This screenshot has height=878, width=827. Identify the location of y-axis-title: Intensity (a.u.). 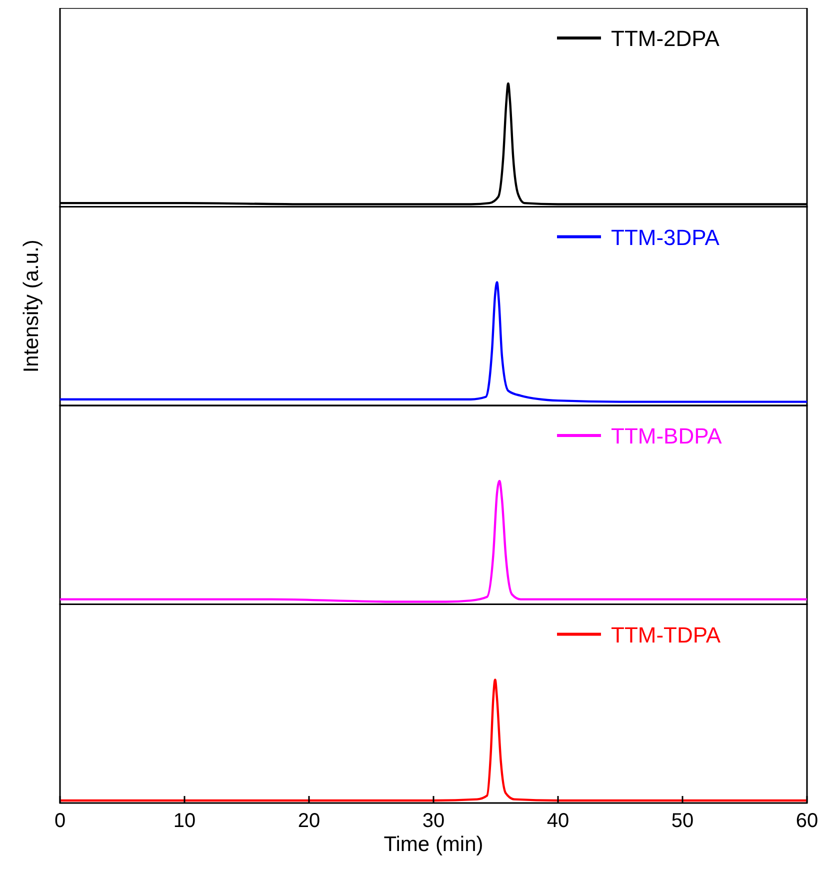
(31, 306).